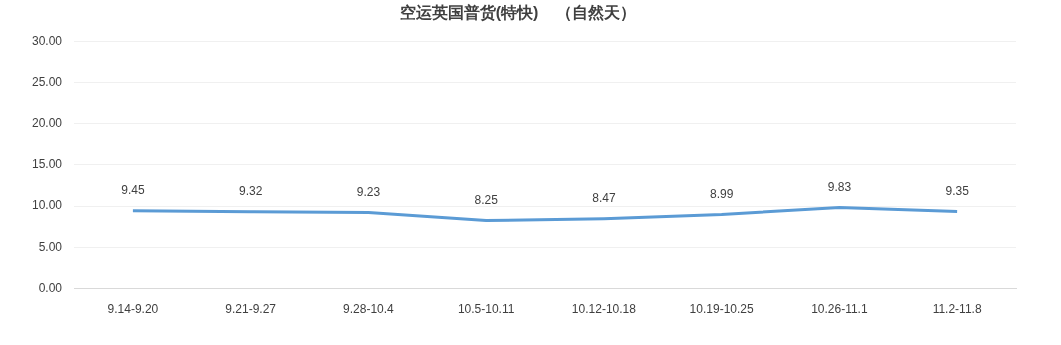  I want to click on y-tick-label: 10.00, so click(47, 205).